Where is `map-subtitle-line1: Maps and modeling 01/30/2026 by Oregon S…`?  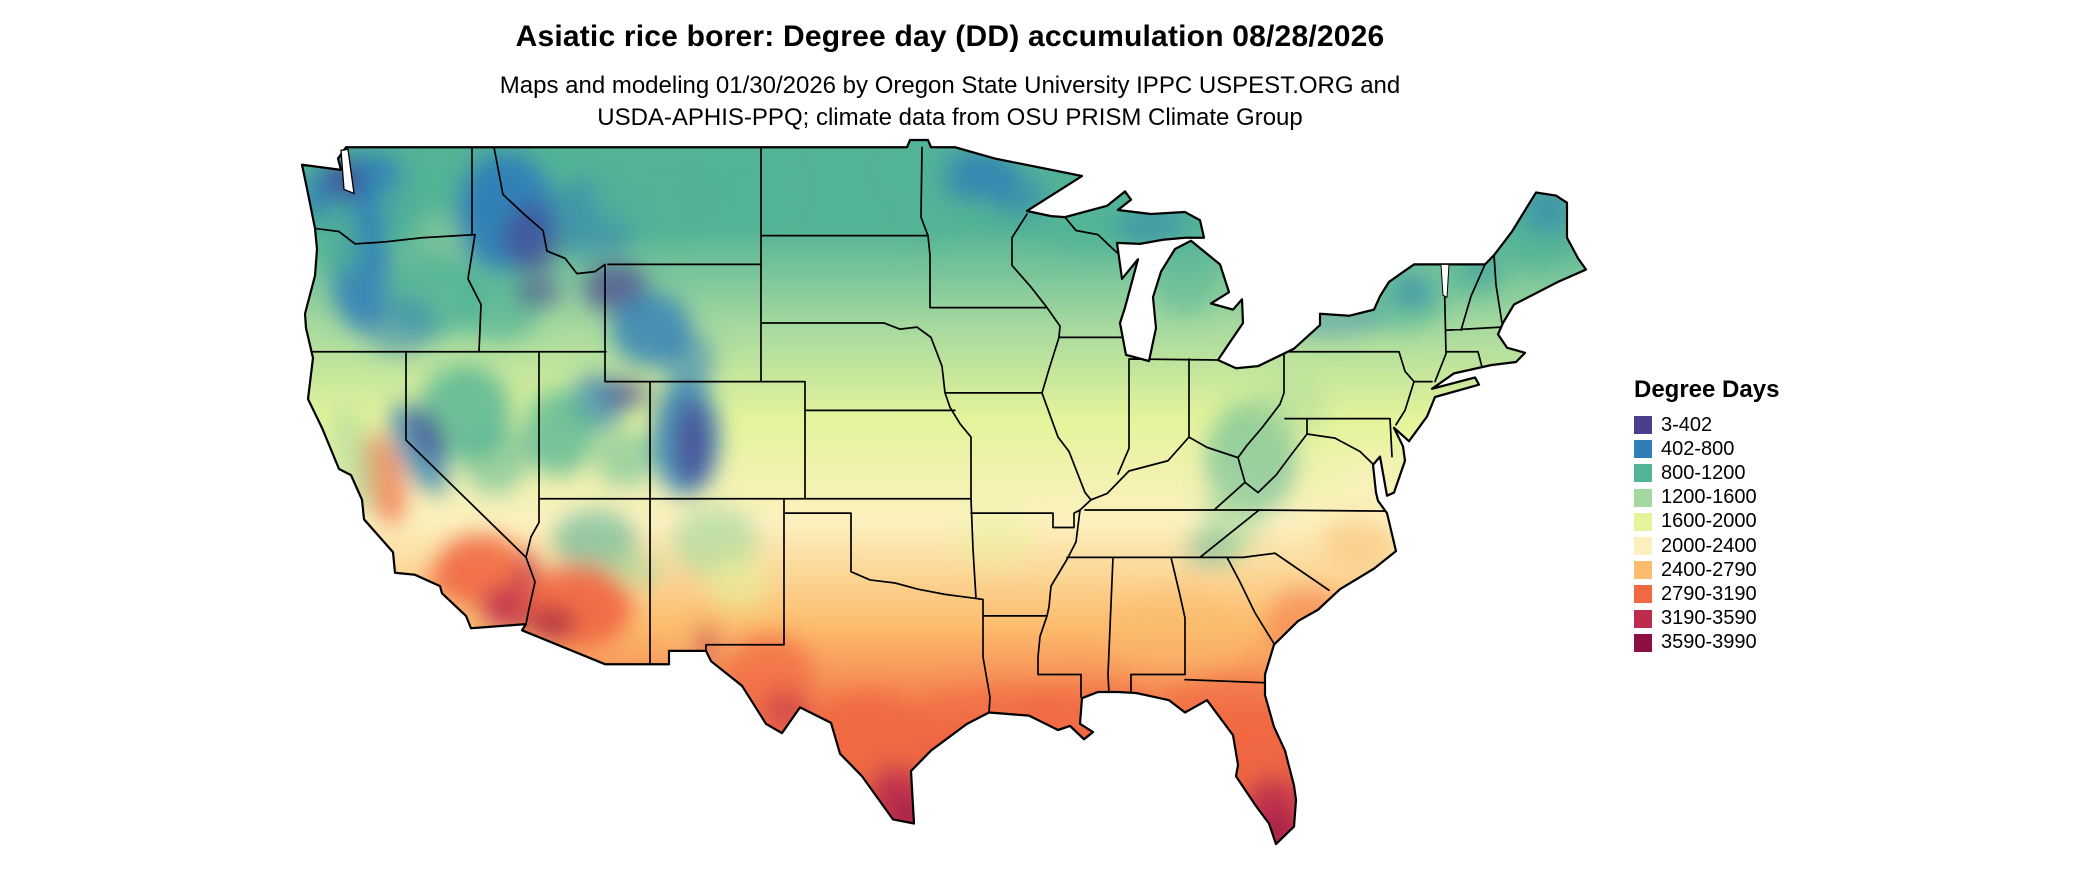
map-subtitle-line1: Maps and modeling 01/30/2026 by Oregon S… is located at coordinates (950, 85).